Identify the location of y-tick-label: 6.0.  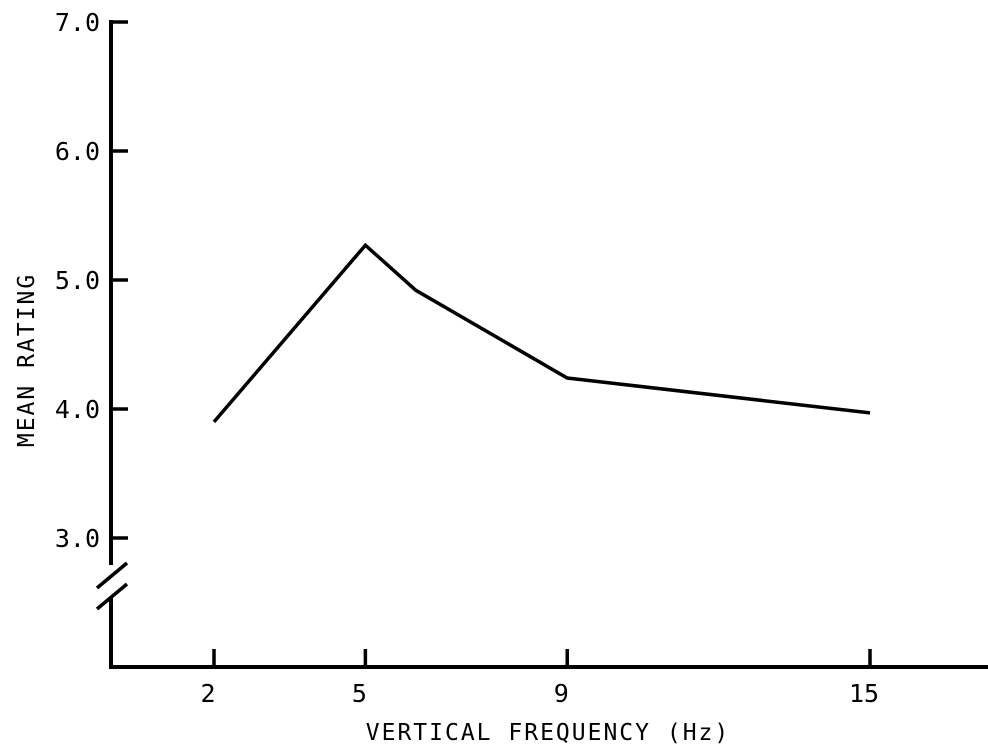
(77, 151).